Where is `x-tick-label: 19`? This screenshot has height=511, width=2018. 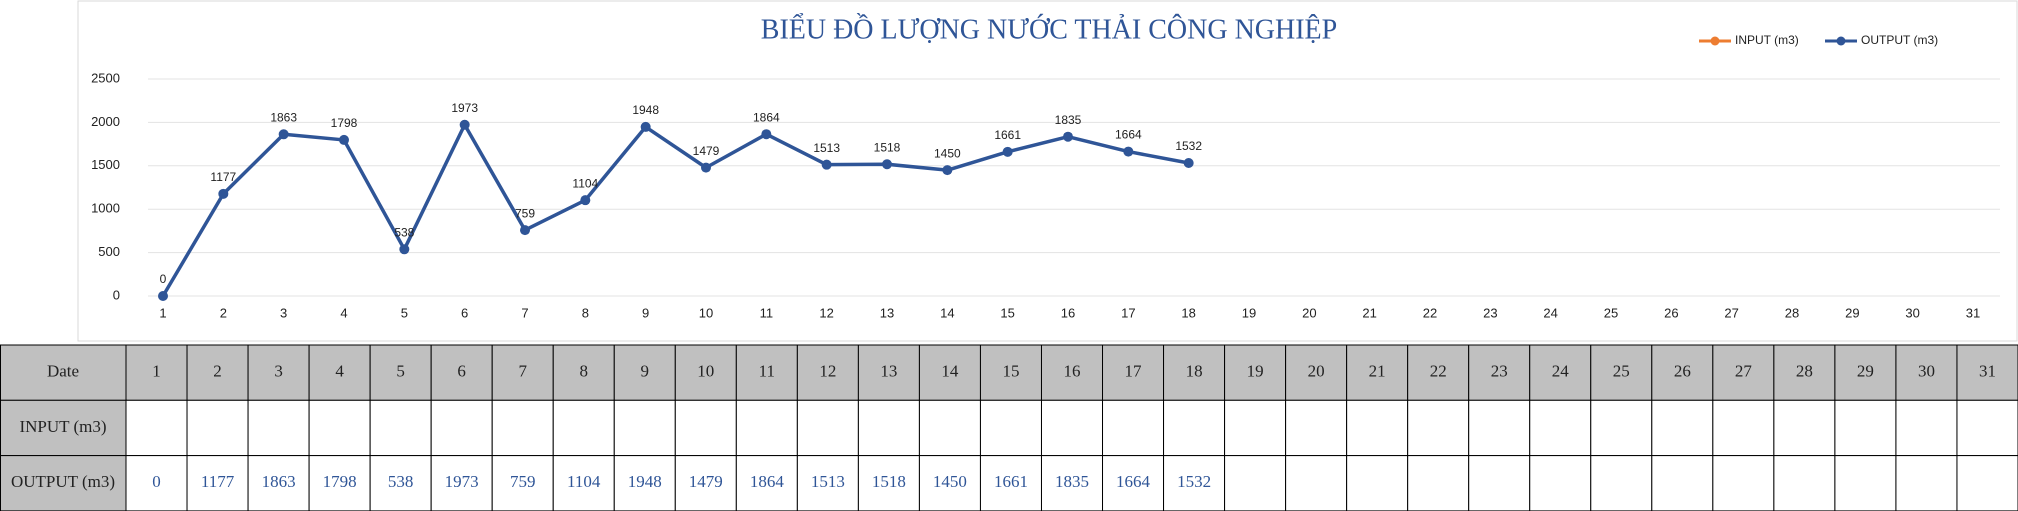 x-tick-label: 19 is located at coordinates (1249, 312).